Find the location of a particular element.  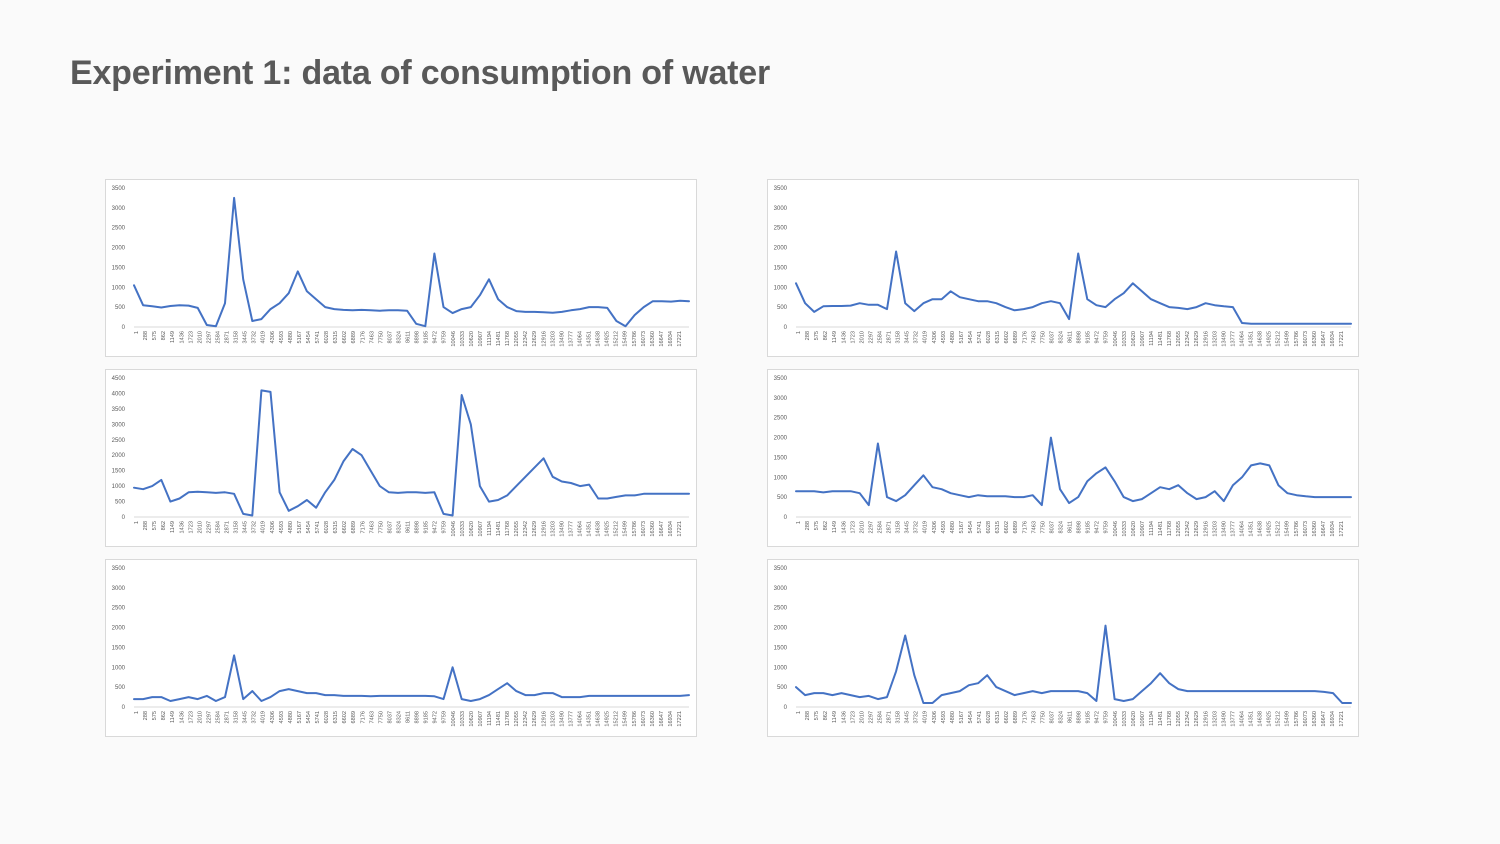

x-tick-label: 575 is located at coordinates (817, 335).